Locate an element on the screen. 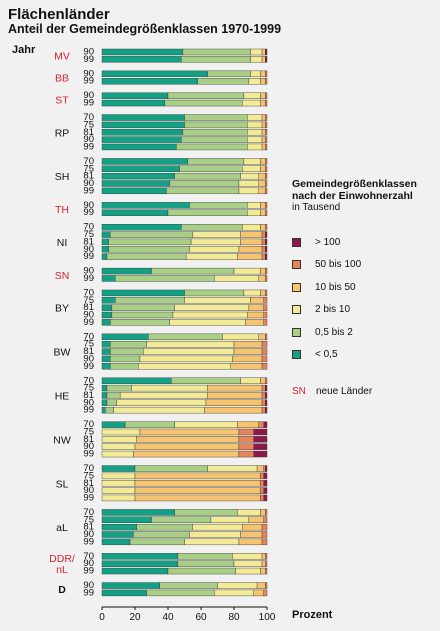 The height and width of the screenshot is (631, 440). legend-item: > 100 is located at coordinates (365, 242).